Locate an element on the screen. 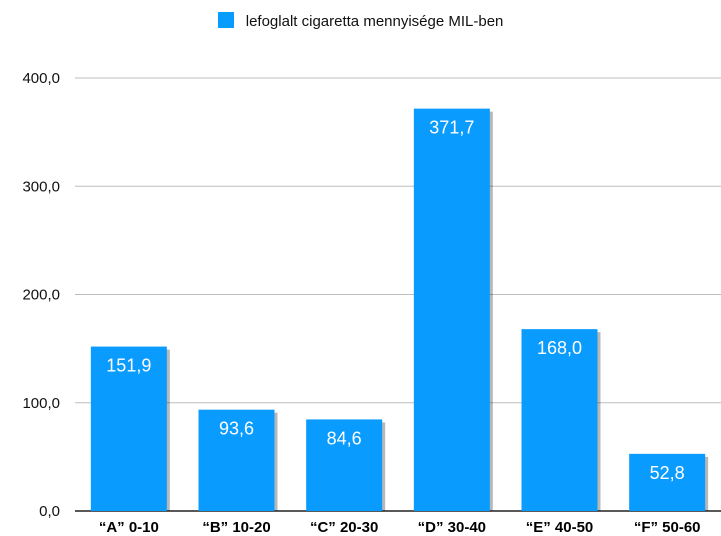 This screenshot has height=536, width=721. y-tick-label: 0,0 is located at coordinates (49, 511).